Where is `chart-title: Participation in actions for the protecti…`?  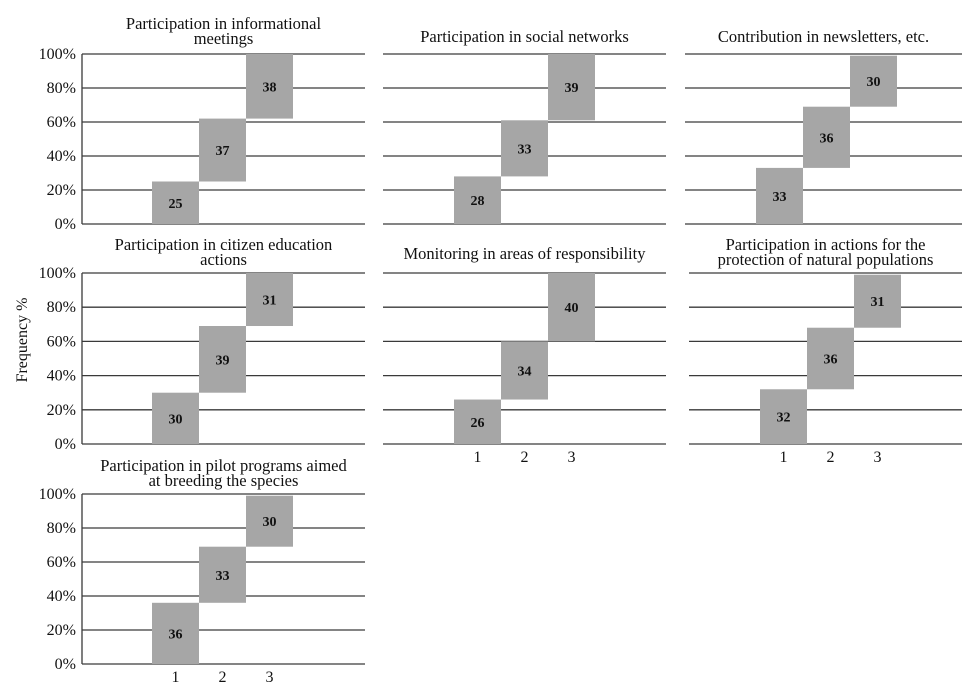 chart-title: Participation in actions for the protecti… is located at coordinates (826, 252).